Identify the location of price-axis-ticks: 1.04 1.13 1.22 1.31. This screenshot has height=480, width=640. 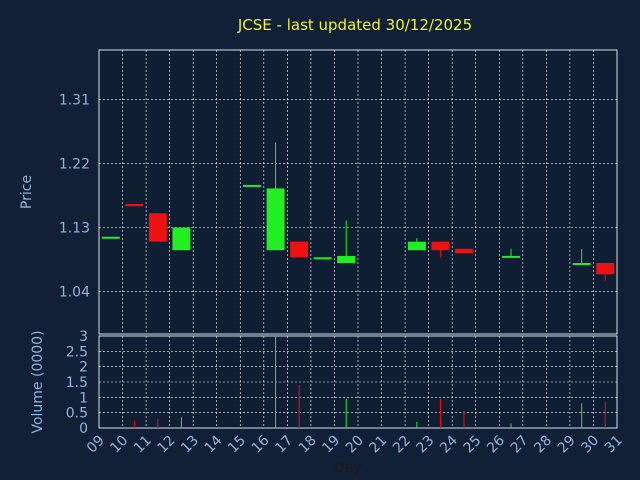
(74, 197).